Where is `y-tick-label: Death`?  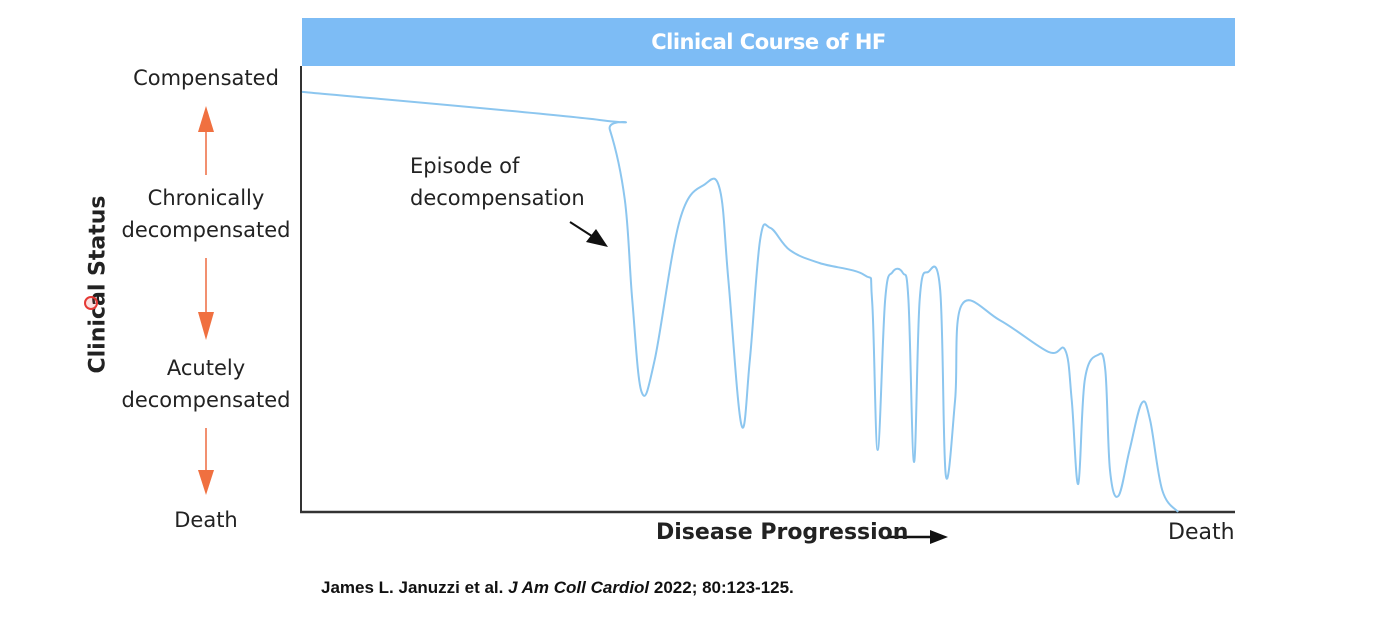 y-tick-label: Death is located at coordinates (206, 520).